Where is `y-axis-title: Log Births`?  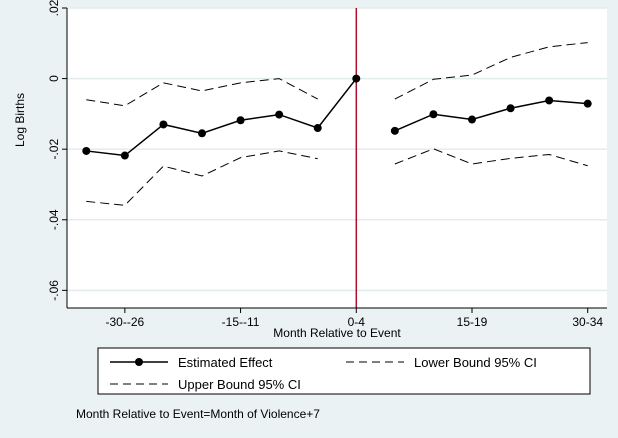 y-axis-title: Log Births is located at coordinates (20, 120).